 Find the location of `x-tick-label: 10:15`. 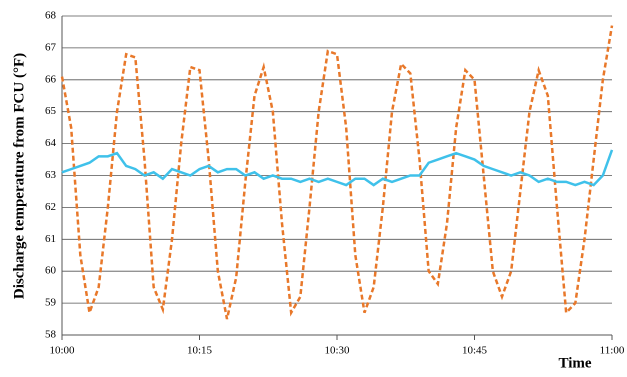

x-tick-label: 10:15 is located at coordinates (200, 351).